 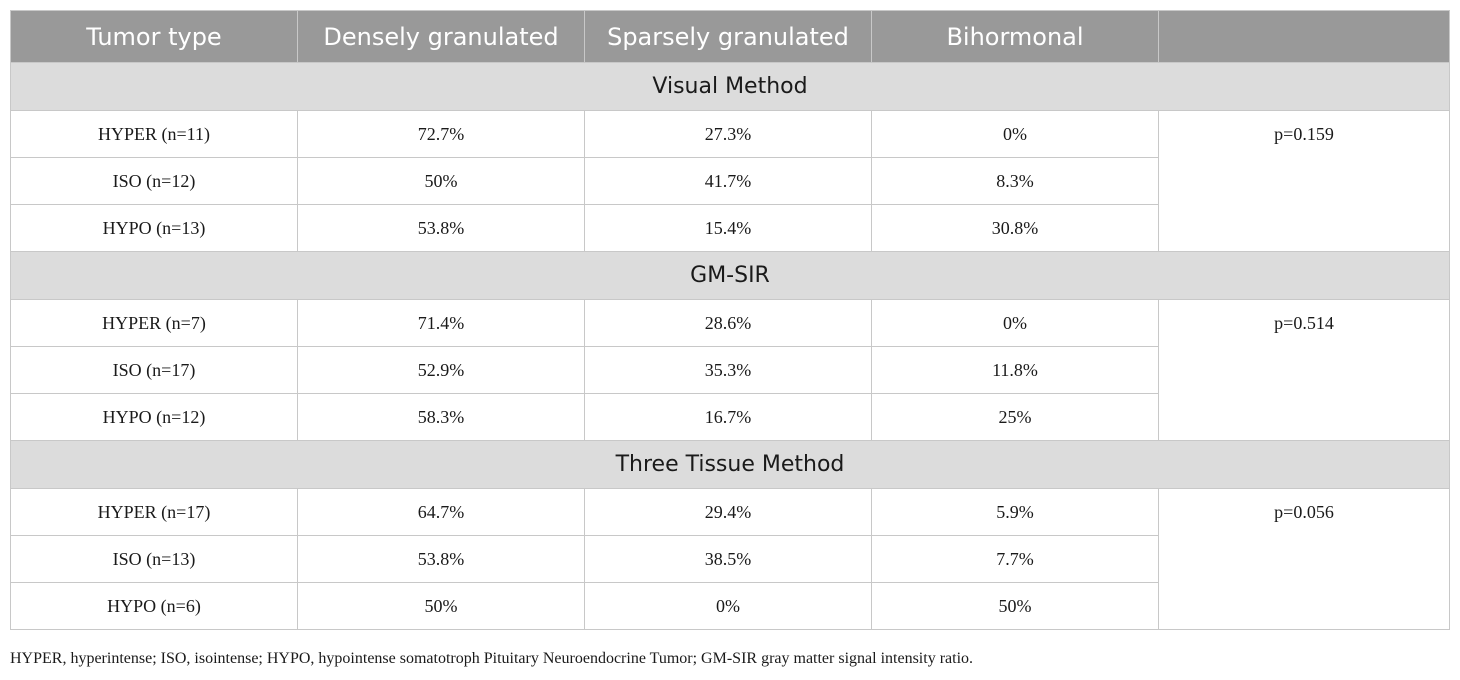 I want to click on bihormonal-cell: 11.8%, so click(x=1015, y=370).